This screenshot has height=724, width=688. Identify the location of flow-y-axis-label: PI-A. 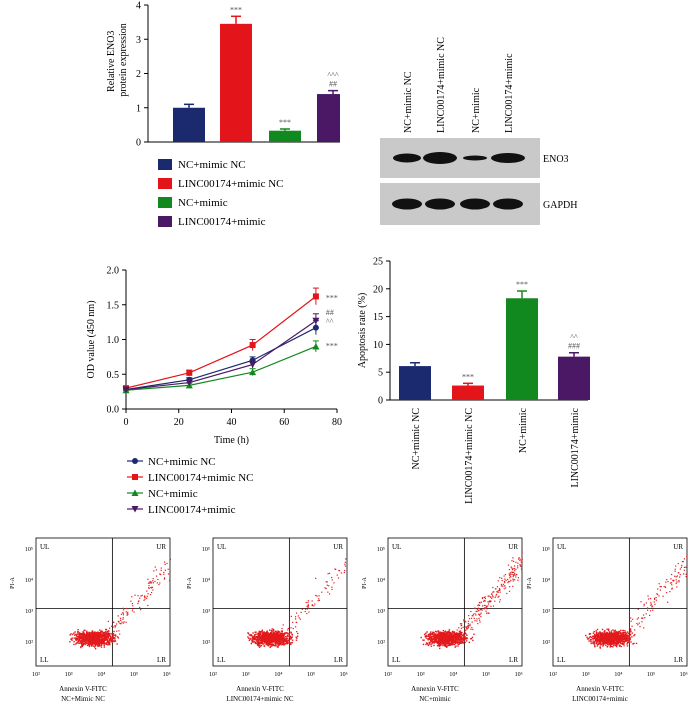
(365, 583).